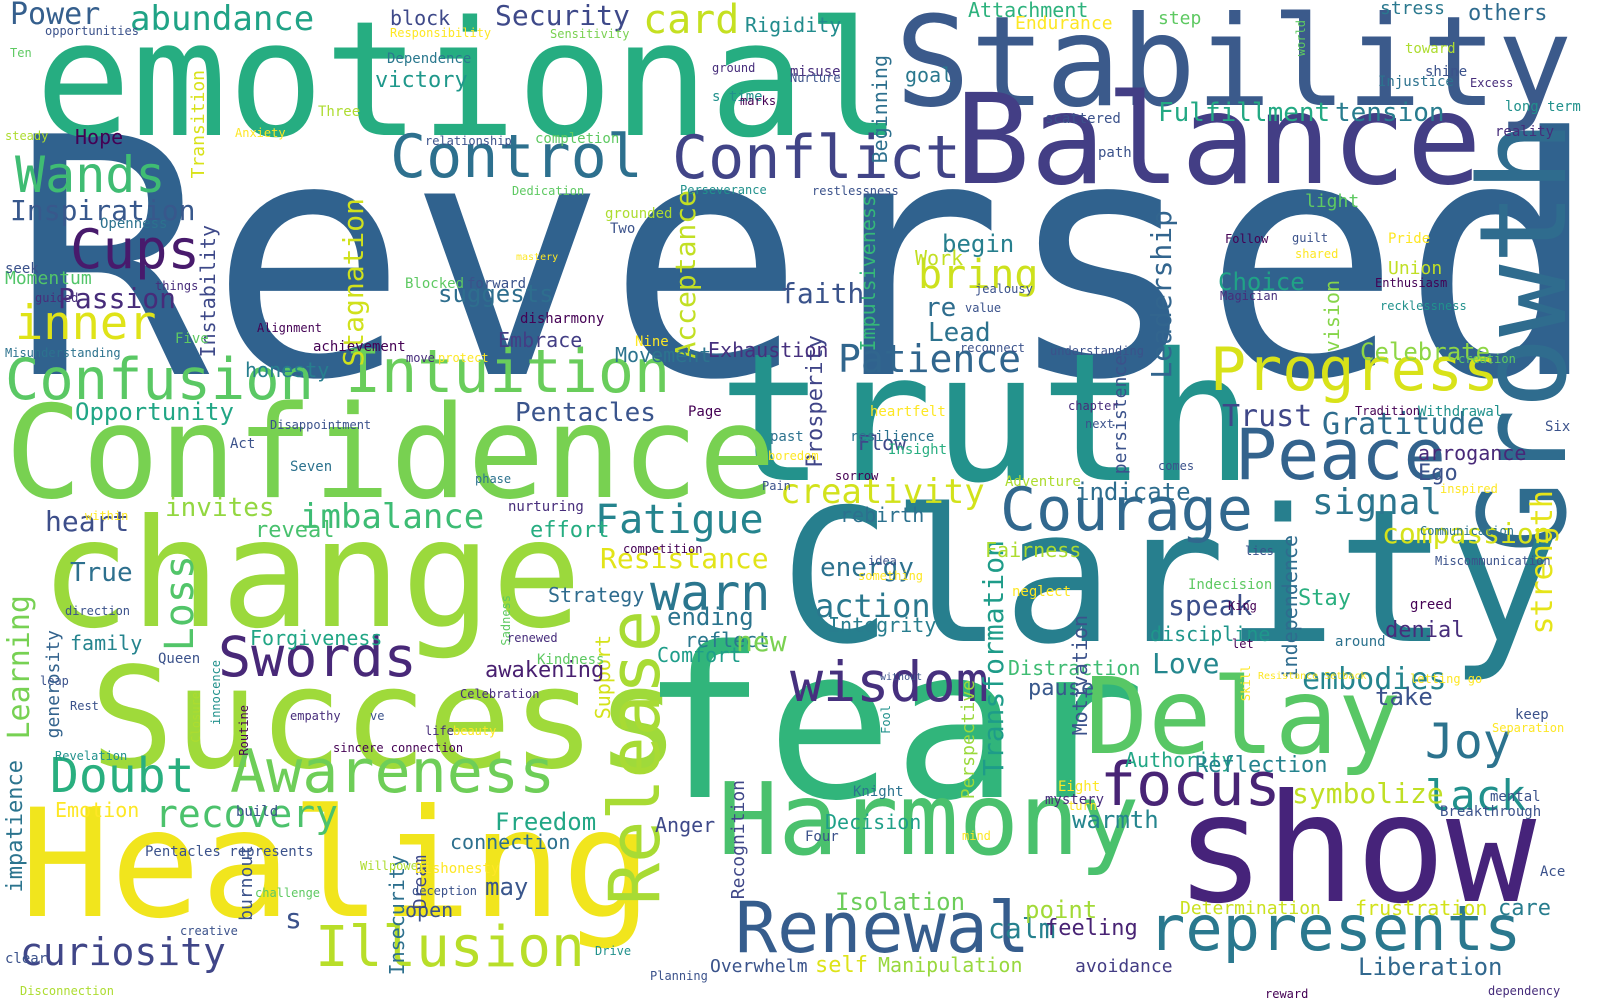 The image size is (1600, 1000). Describe the element at coordinates (1261, 765) in the screenshot. I see `word-reflection: Reflection` at that location.